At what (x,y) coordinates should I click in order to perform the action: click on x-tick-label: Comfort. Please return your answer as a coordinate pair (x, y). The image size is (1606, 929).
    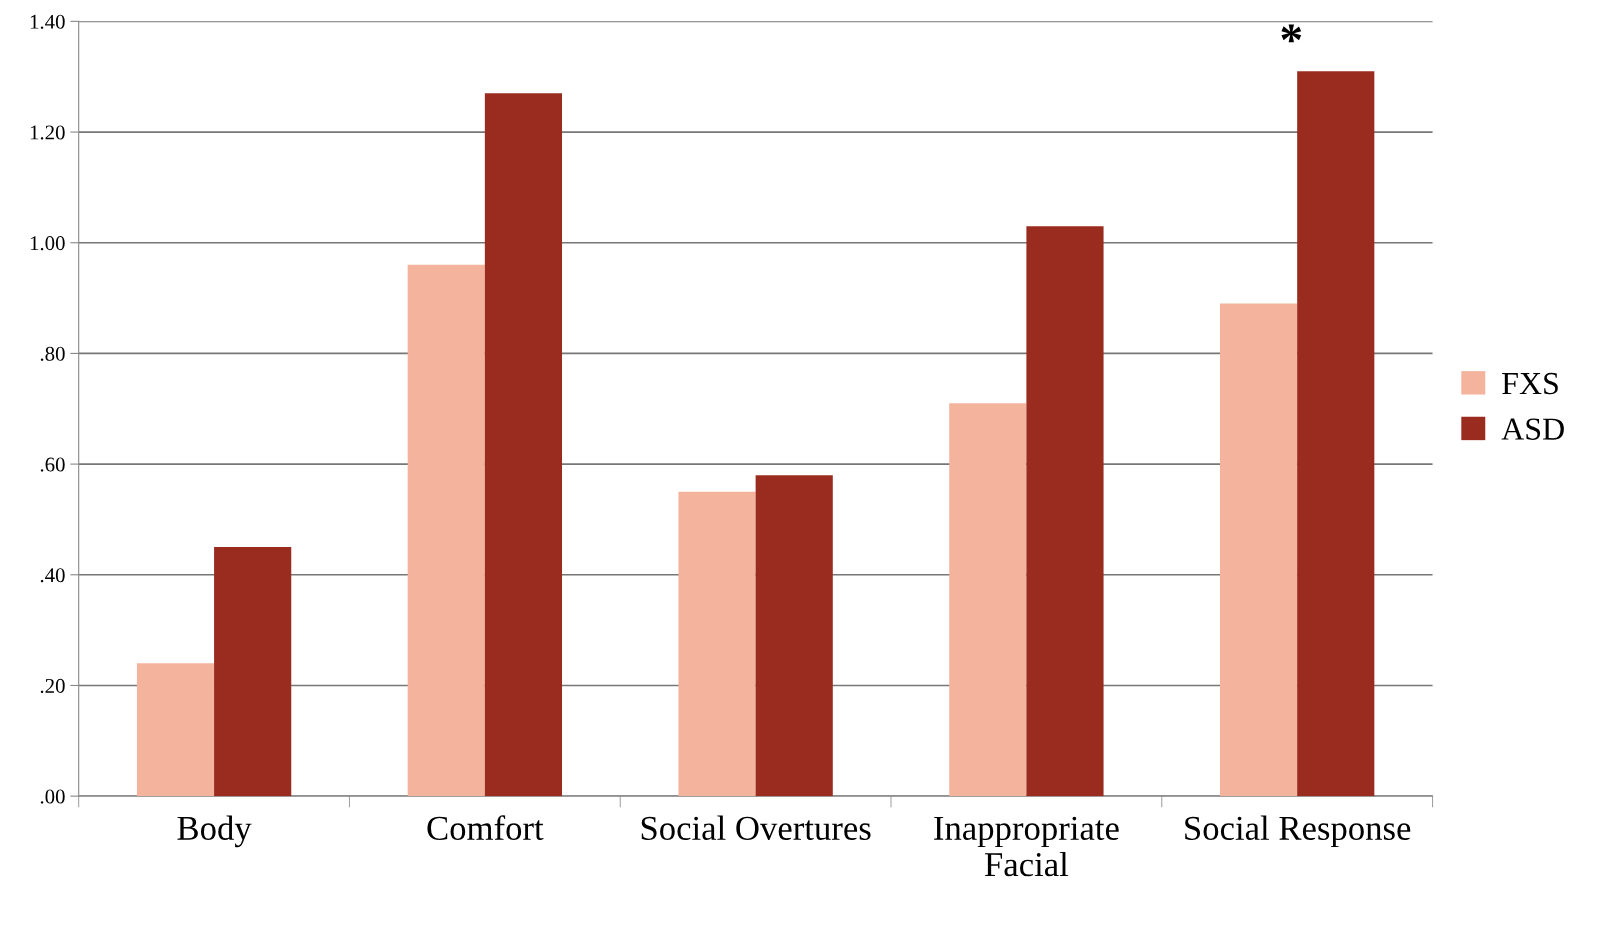
    Looking at the image, I should click on (485, 828).